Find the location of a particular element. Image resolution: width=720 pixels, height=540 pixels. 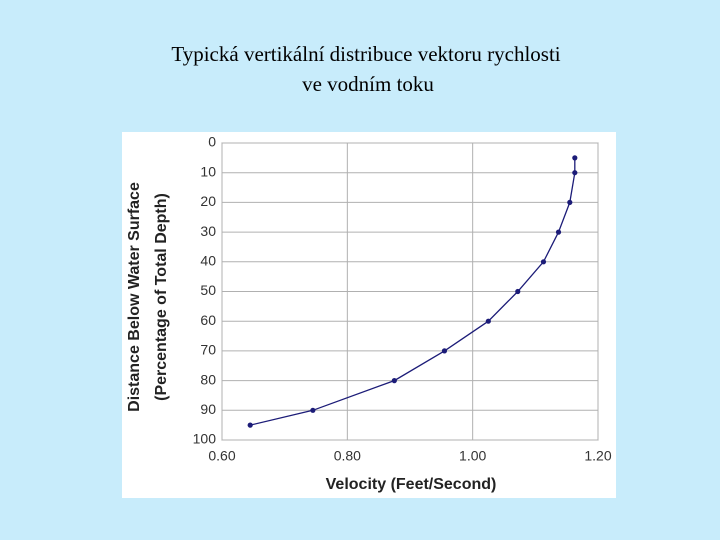

x-tick-label: 1.20 is located at coordinates (597, 456).